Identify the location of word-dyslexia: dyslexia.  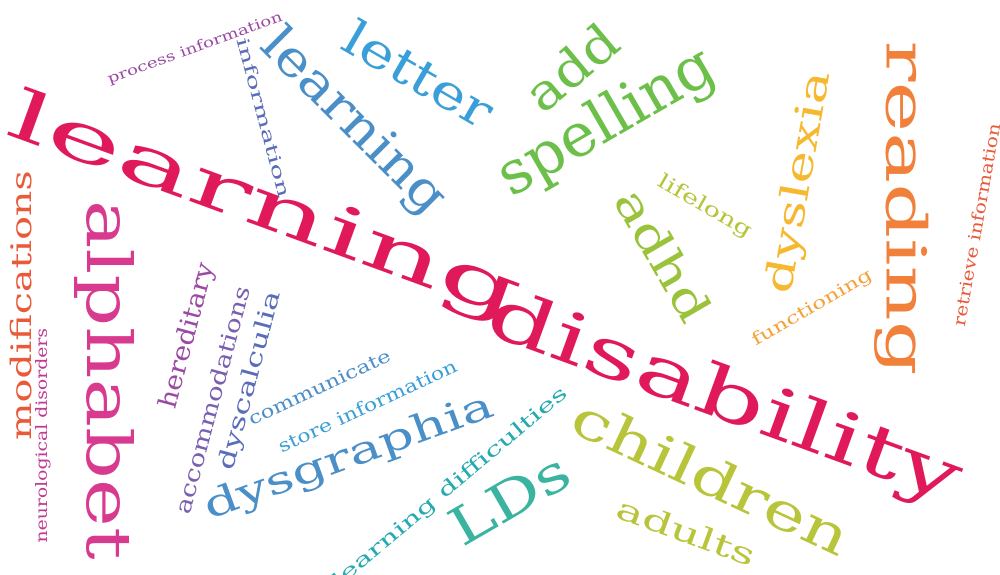
(797, 182).